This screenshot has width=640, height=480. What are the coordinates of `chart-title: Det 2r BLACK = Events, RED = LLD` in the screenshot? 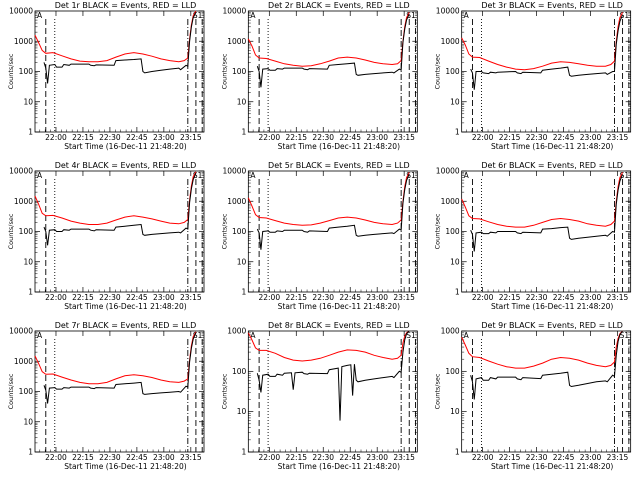 It's located at (339, 5).